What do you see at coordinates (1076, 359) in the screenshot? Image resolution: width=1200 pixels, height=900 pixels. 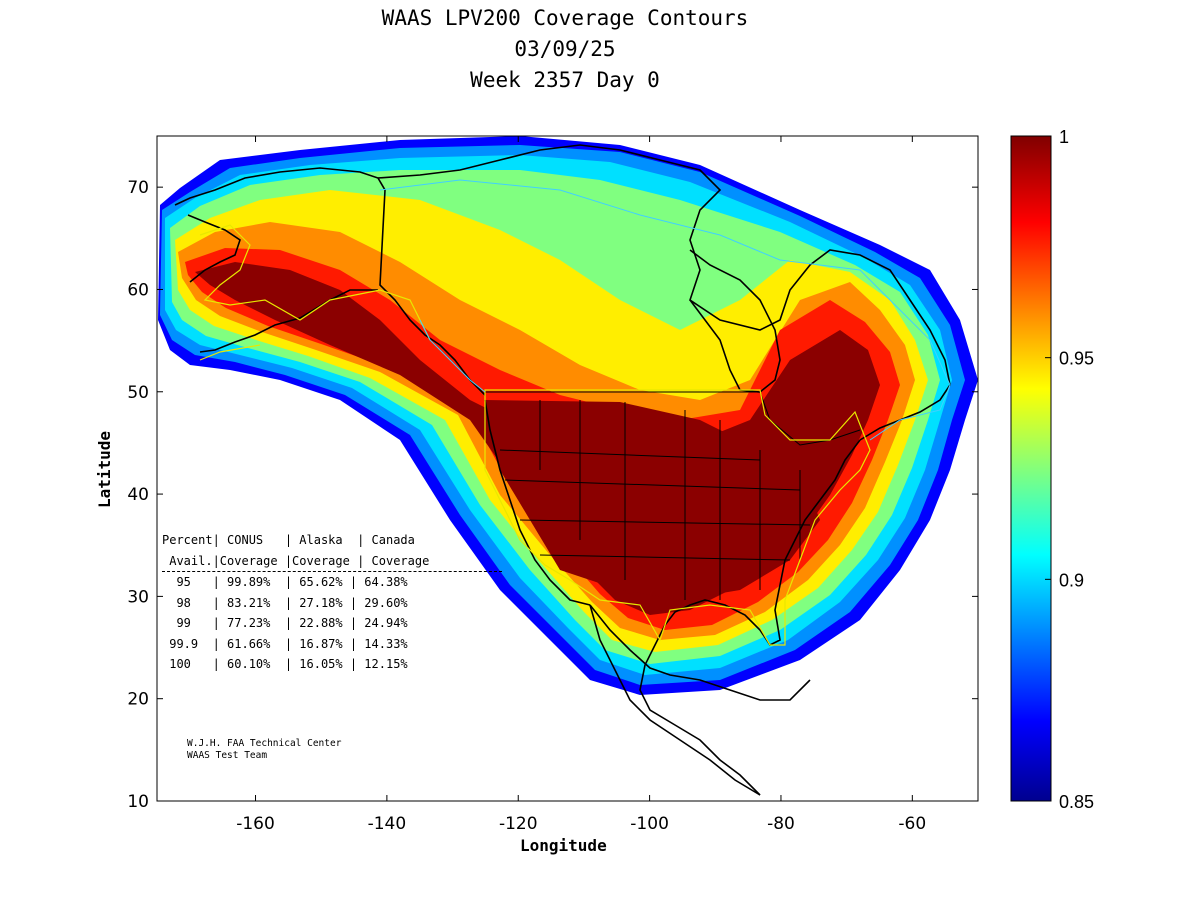 I see `colorbar-tick-label: 0.95` at bounding box center [1076, 359].